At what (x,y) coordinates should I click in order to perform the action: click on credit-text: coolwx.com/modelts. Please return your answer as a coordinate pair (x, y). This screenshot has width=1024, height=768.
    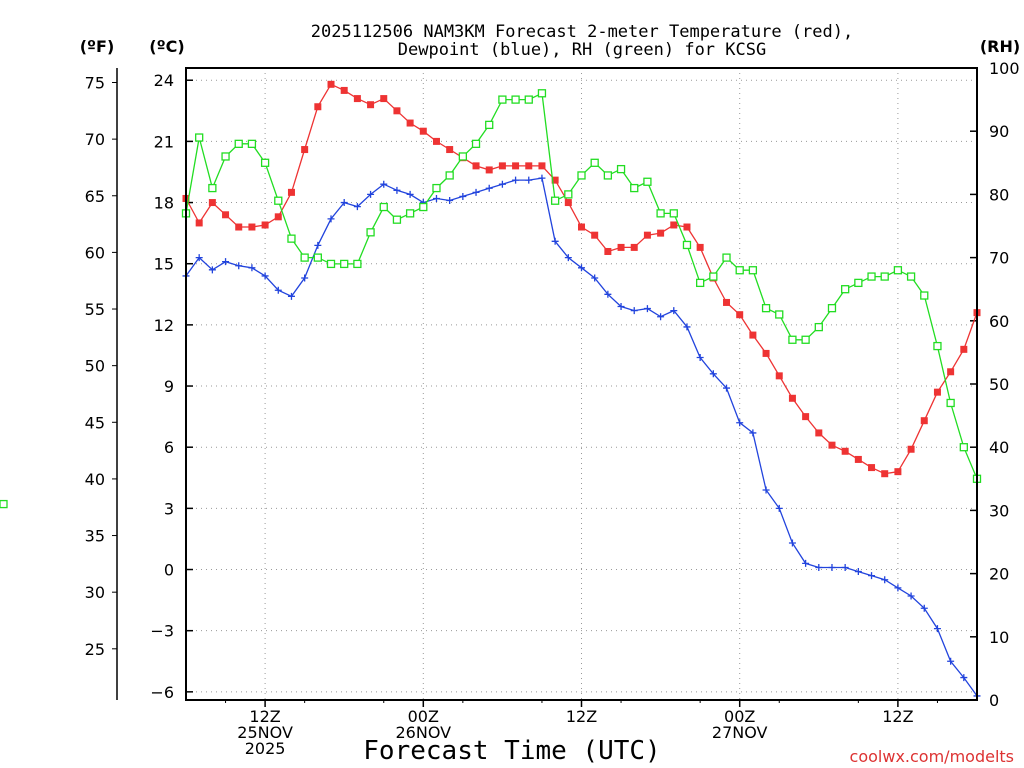
    Looking at the image, I should click on (932, 756).